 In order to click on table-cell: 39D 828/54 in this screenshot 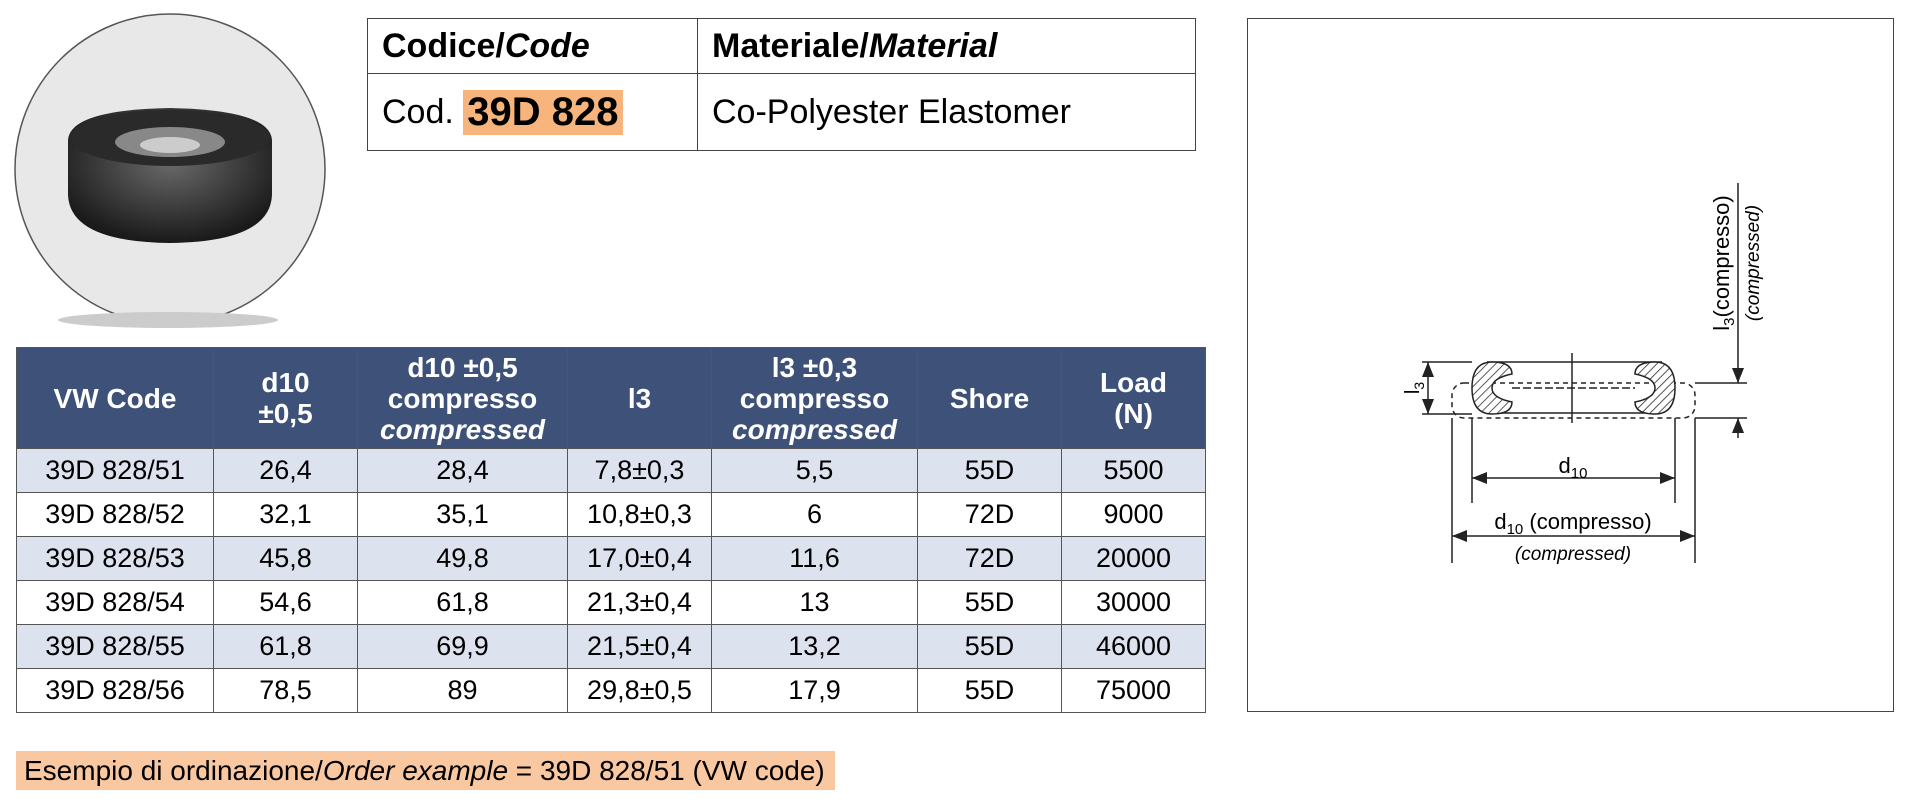, I will do `click(115, 602)`.